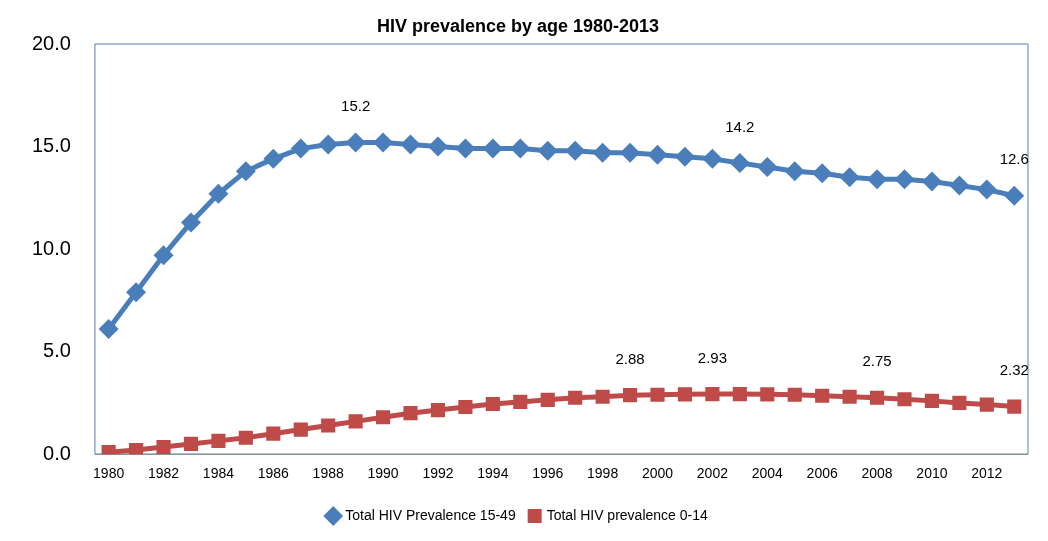 Image resolution: width=1048 pixels, height=541 pixels. What do you see at coordinates (51, 42) in the screenshot?
I see `y-tick-label: 20.0` at bounding box center [51, 42].